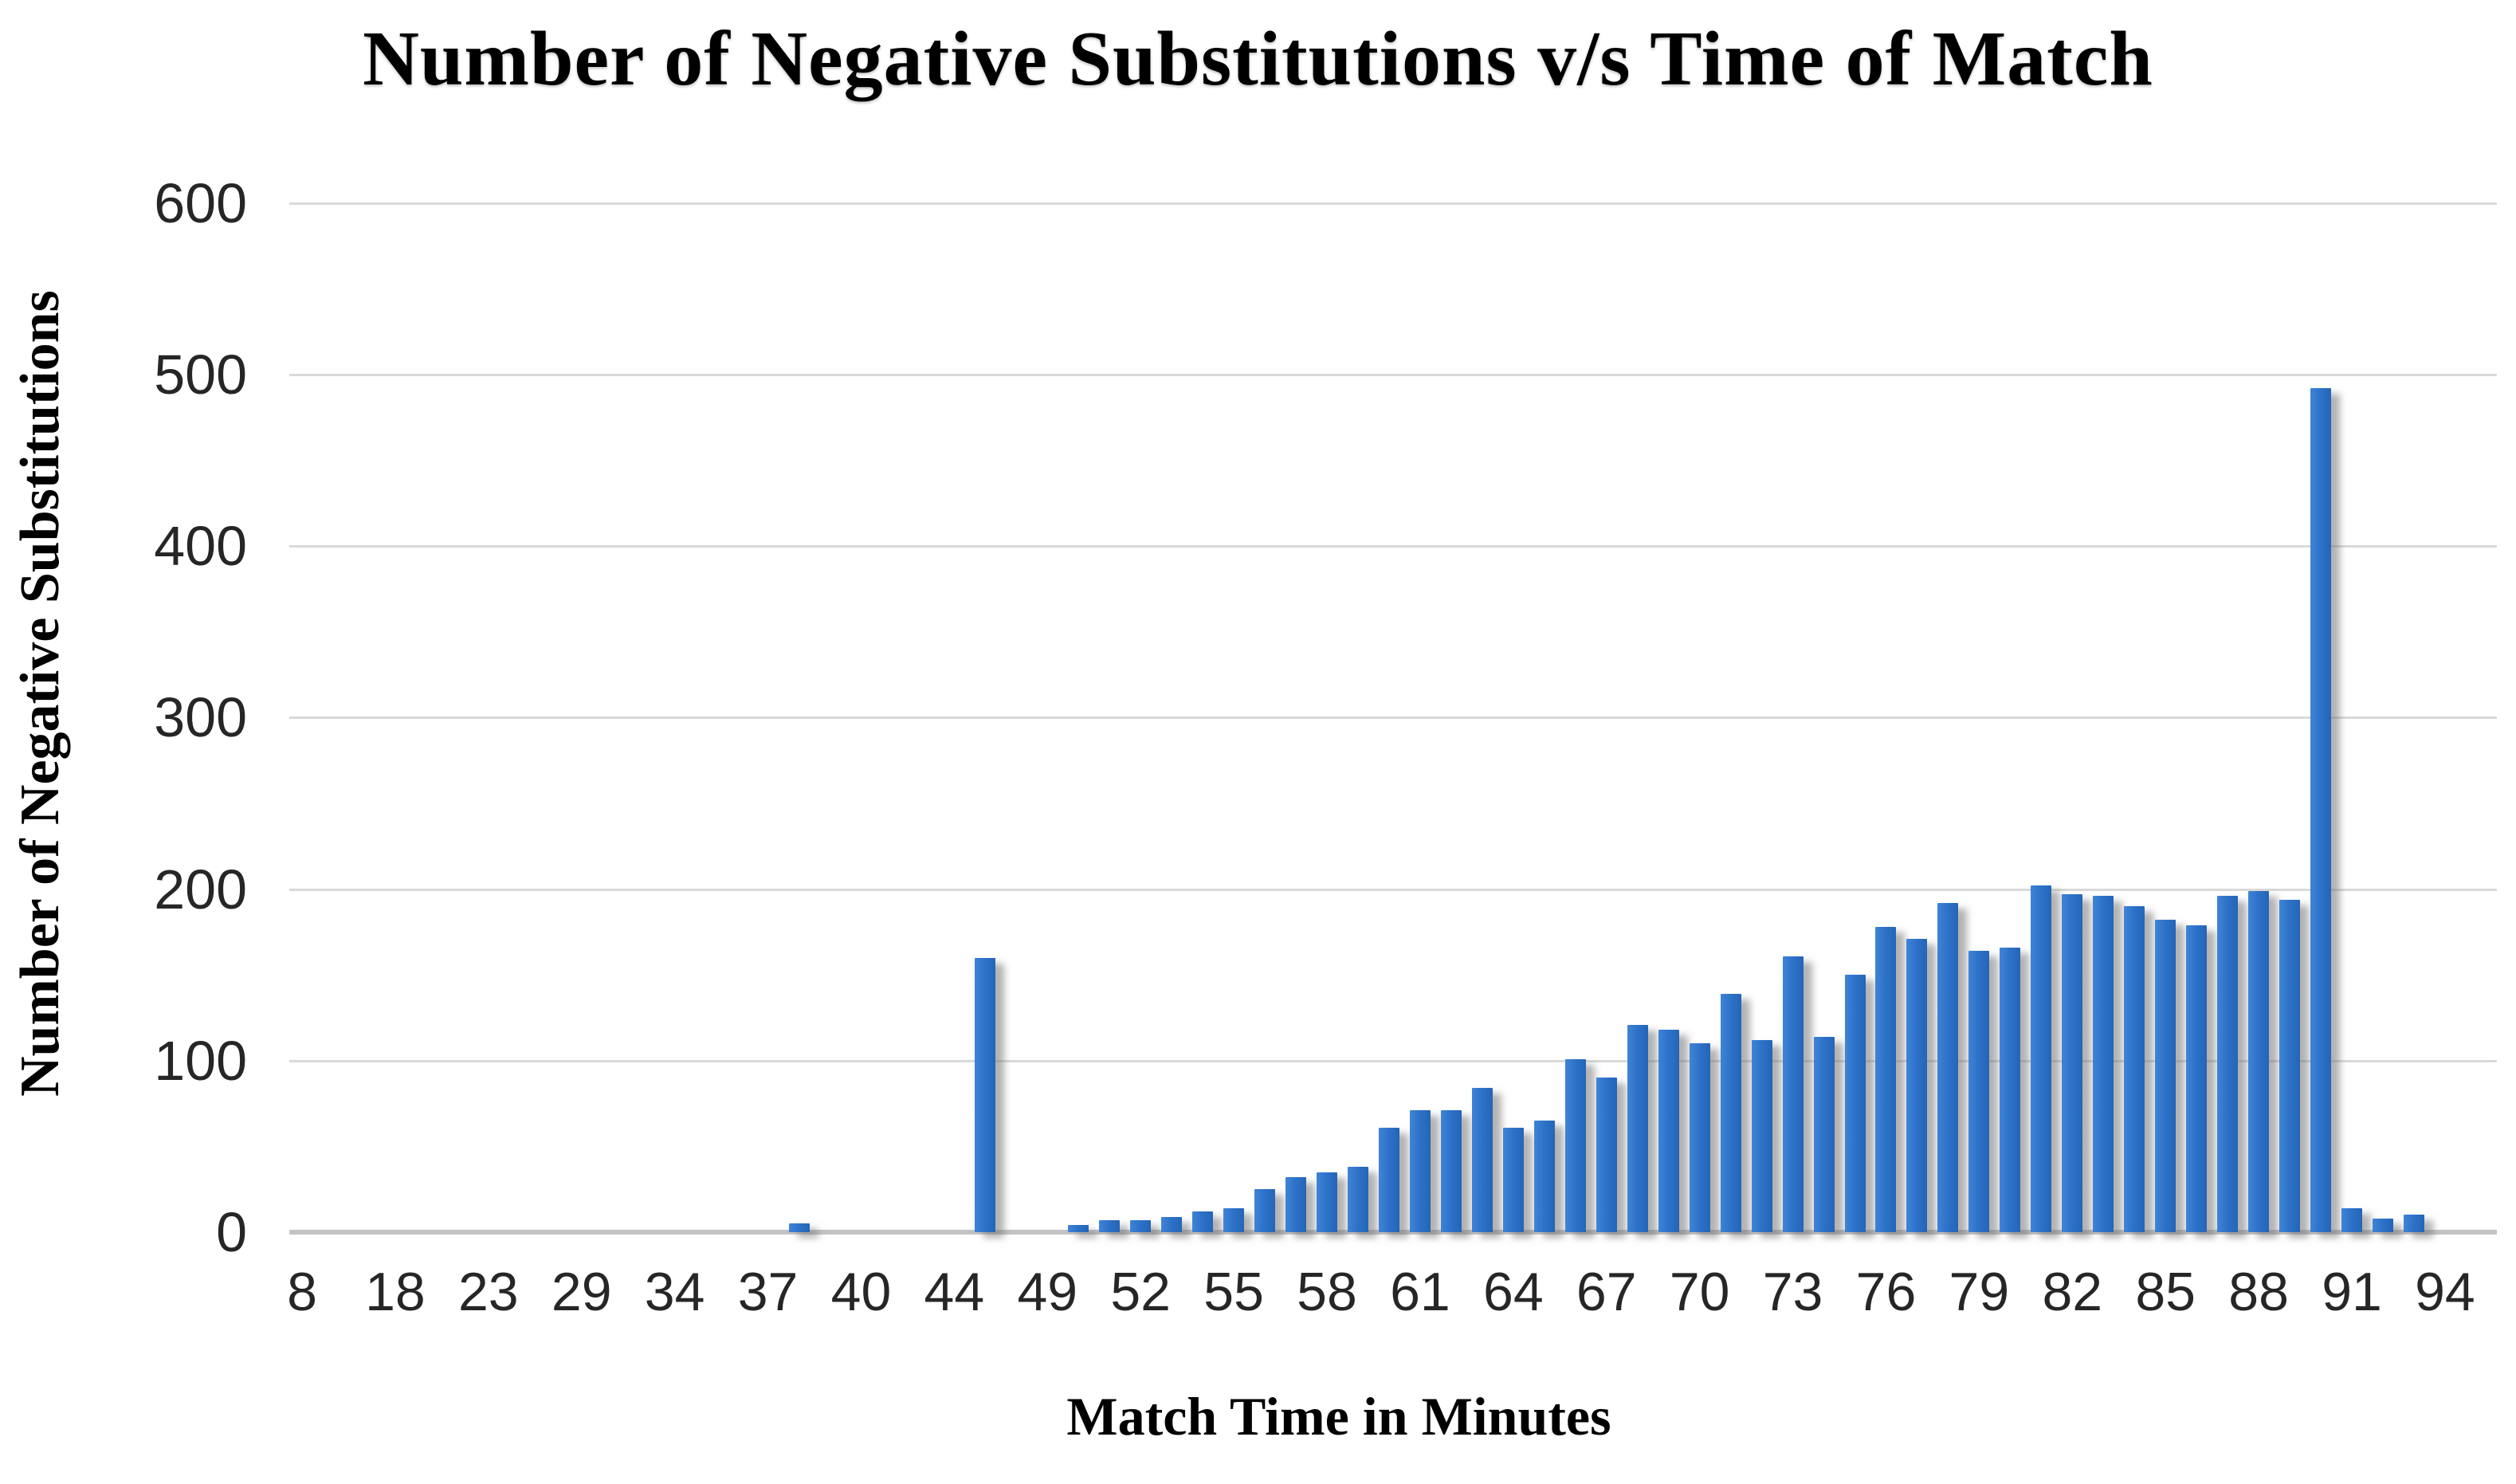 The image size is (2516, 1484). What do you see at coordinates (2165, 1292) in the screenshot?
I see `x-tick-label-85: 85` at bounding box center [2165, 1292].